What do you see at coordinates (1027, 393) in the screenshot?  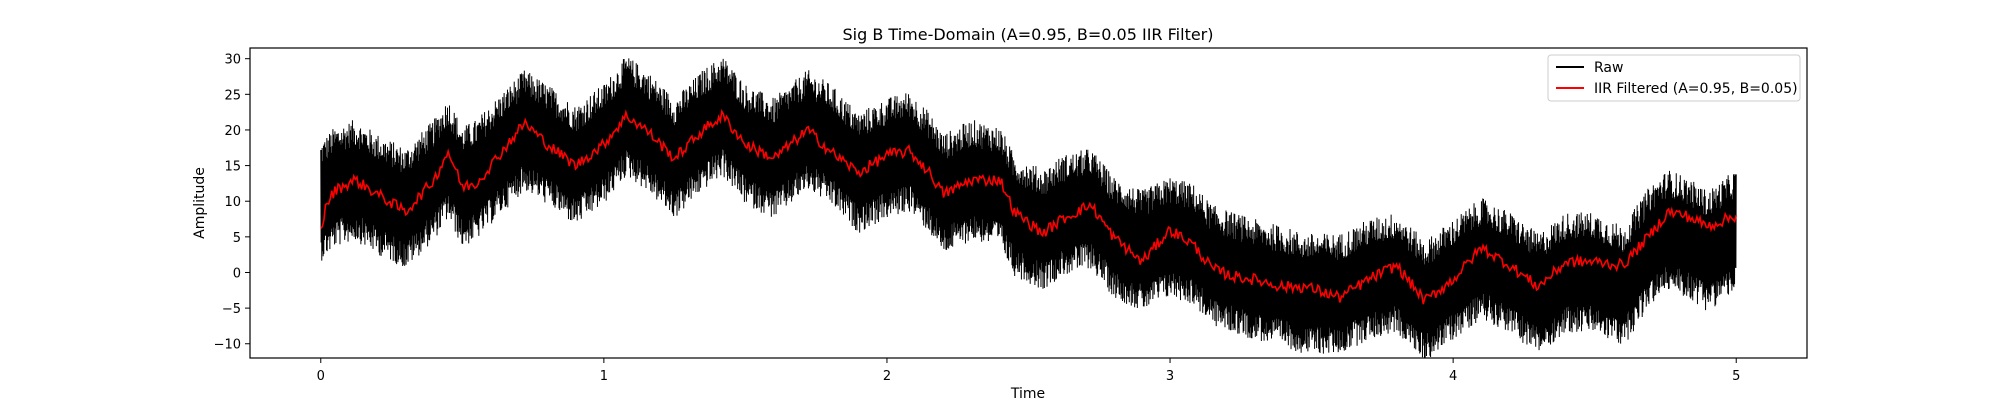 I see `x-axis-label: Time` at bounding box center [1027, 393].